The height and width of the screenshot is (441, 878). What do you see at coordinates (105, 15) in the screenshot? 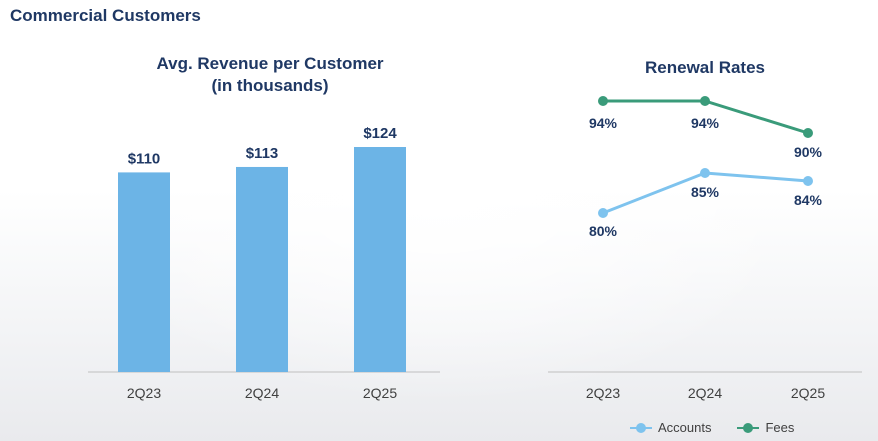
I see `section-title: Commercial Customers` at bounding box center [105, 15].